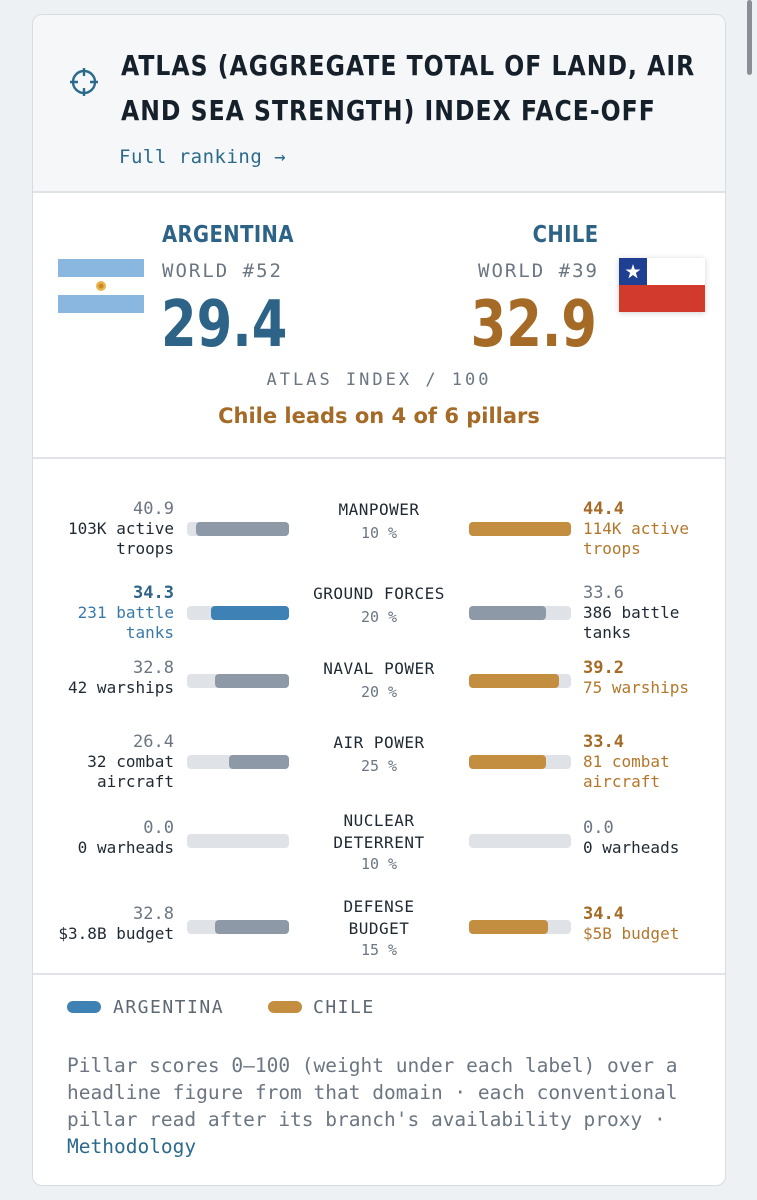  I want to click on scrollbar, so click(749, 37).